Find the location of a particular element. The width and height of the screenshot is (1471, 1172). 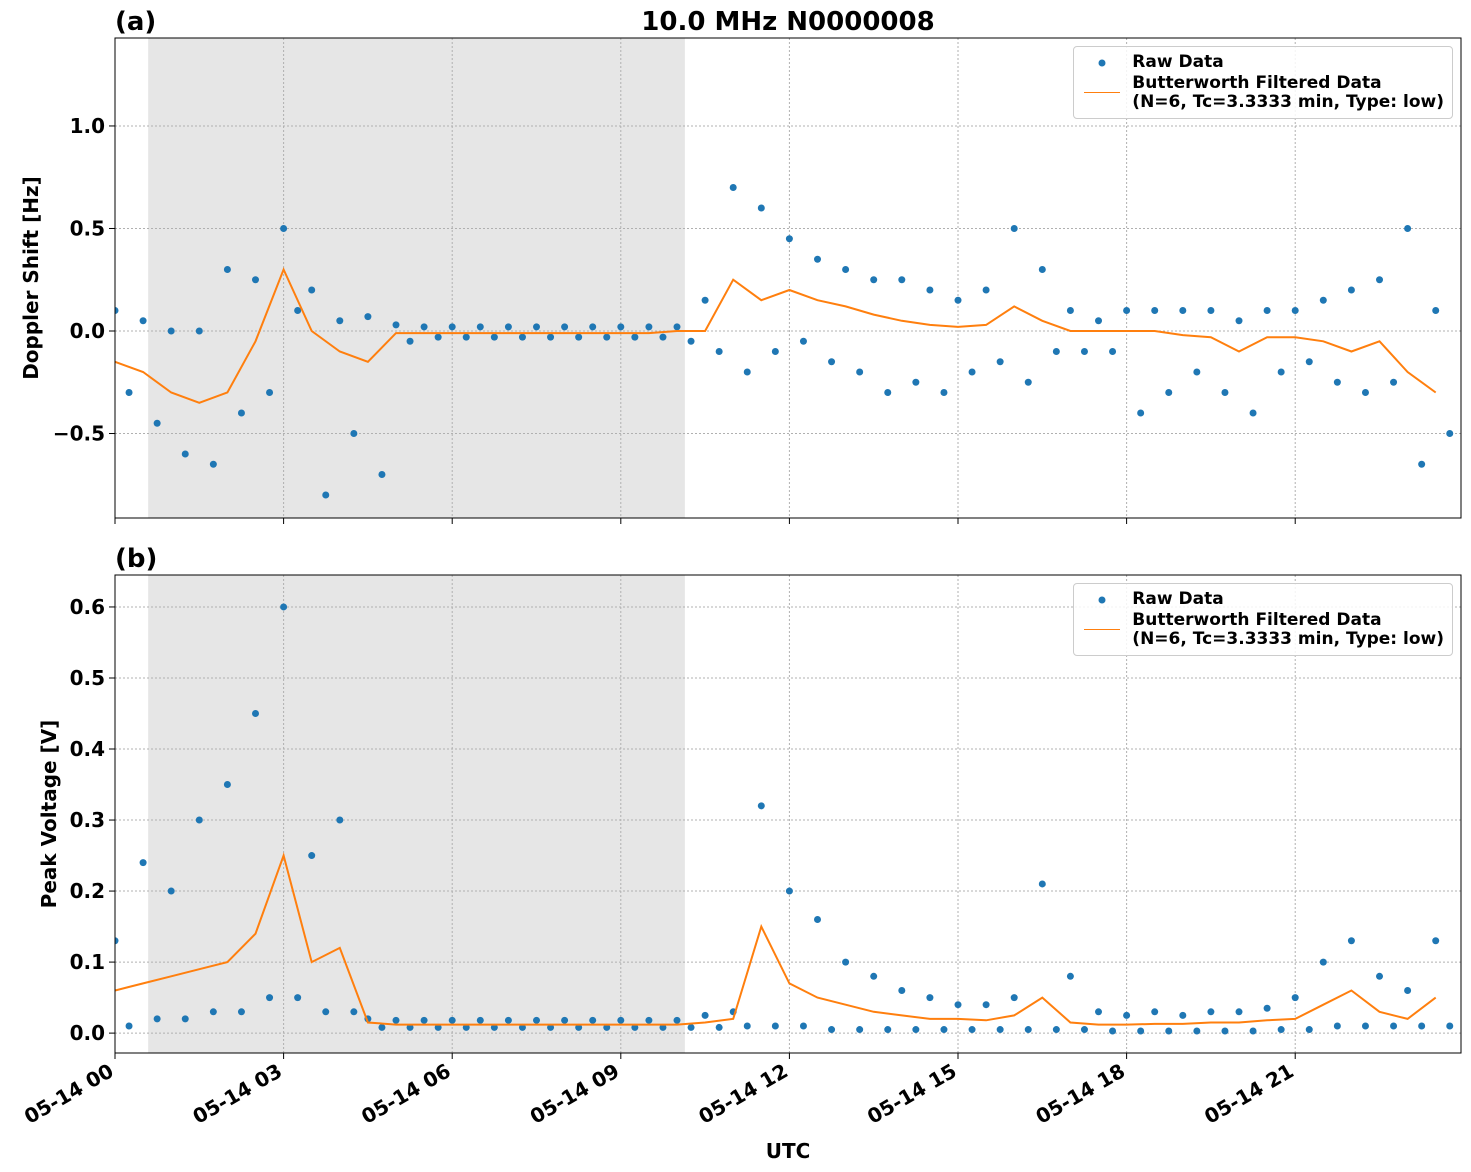

legend-label: Raw Data is located at coordinates (1178, 62).